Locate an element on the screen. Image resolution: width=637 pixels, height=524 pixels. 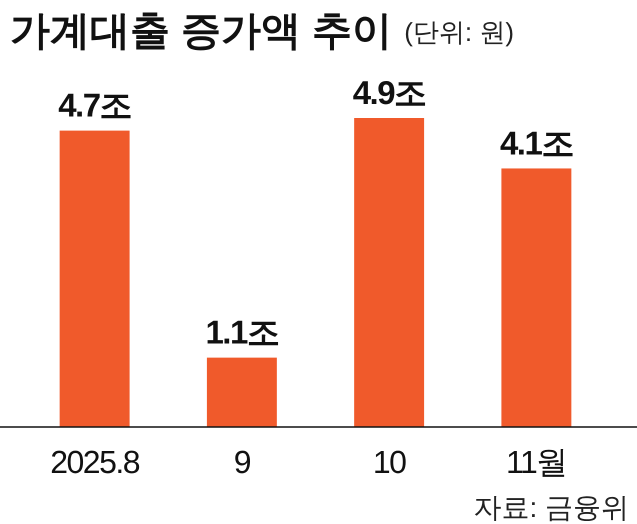
title: 가계대출 증가액 추이 is located at coordinates (201, 31).